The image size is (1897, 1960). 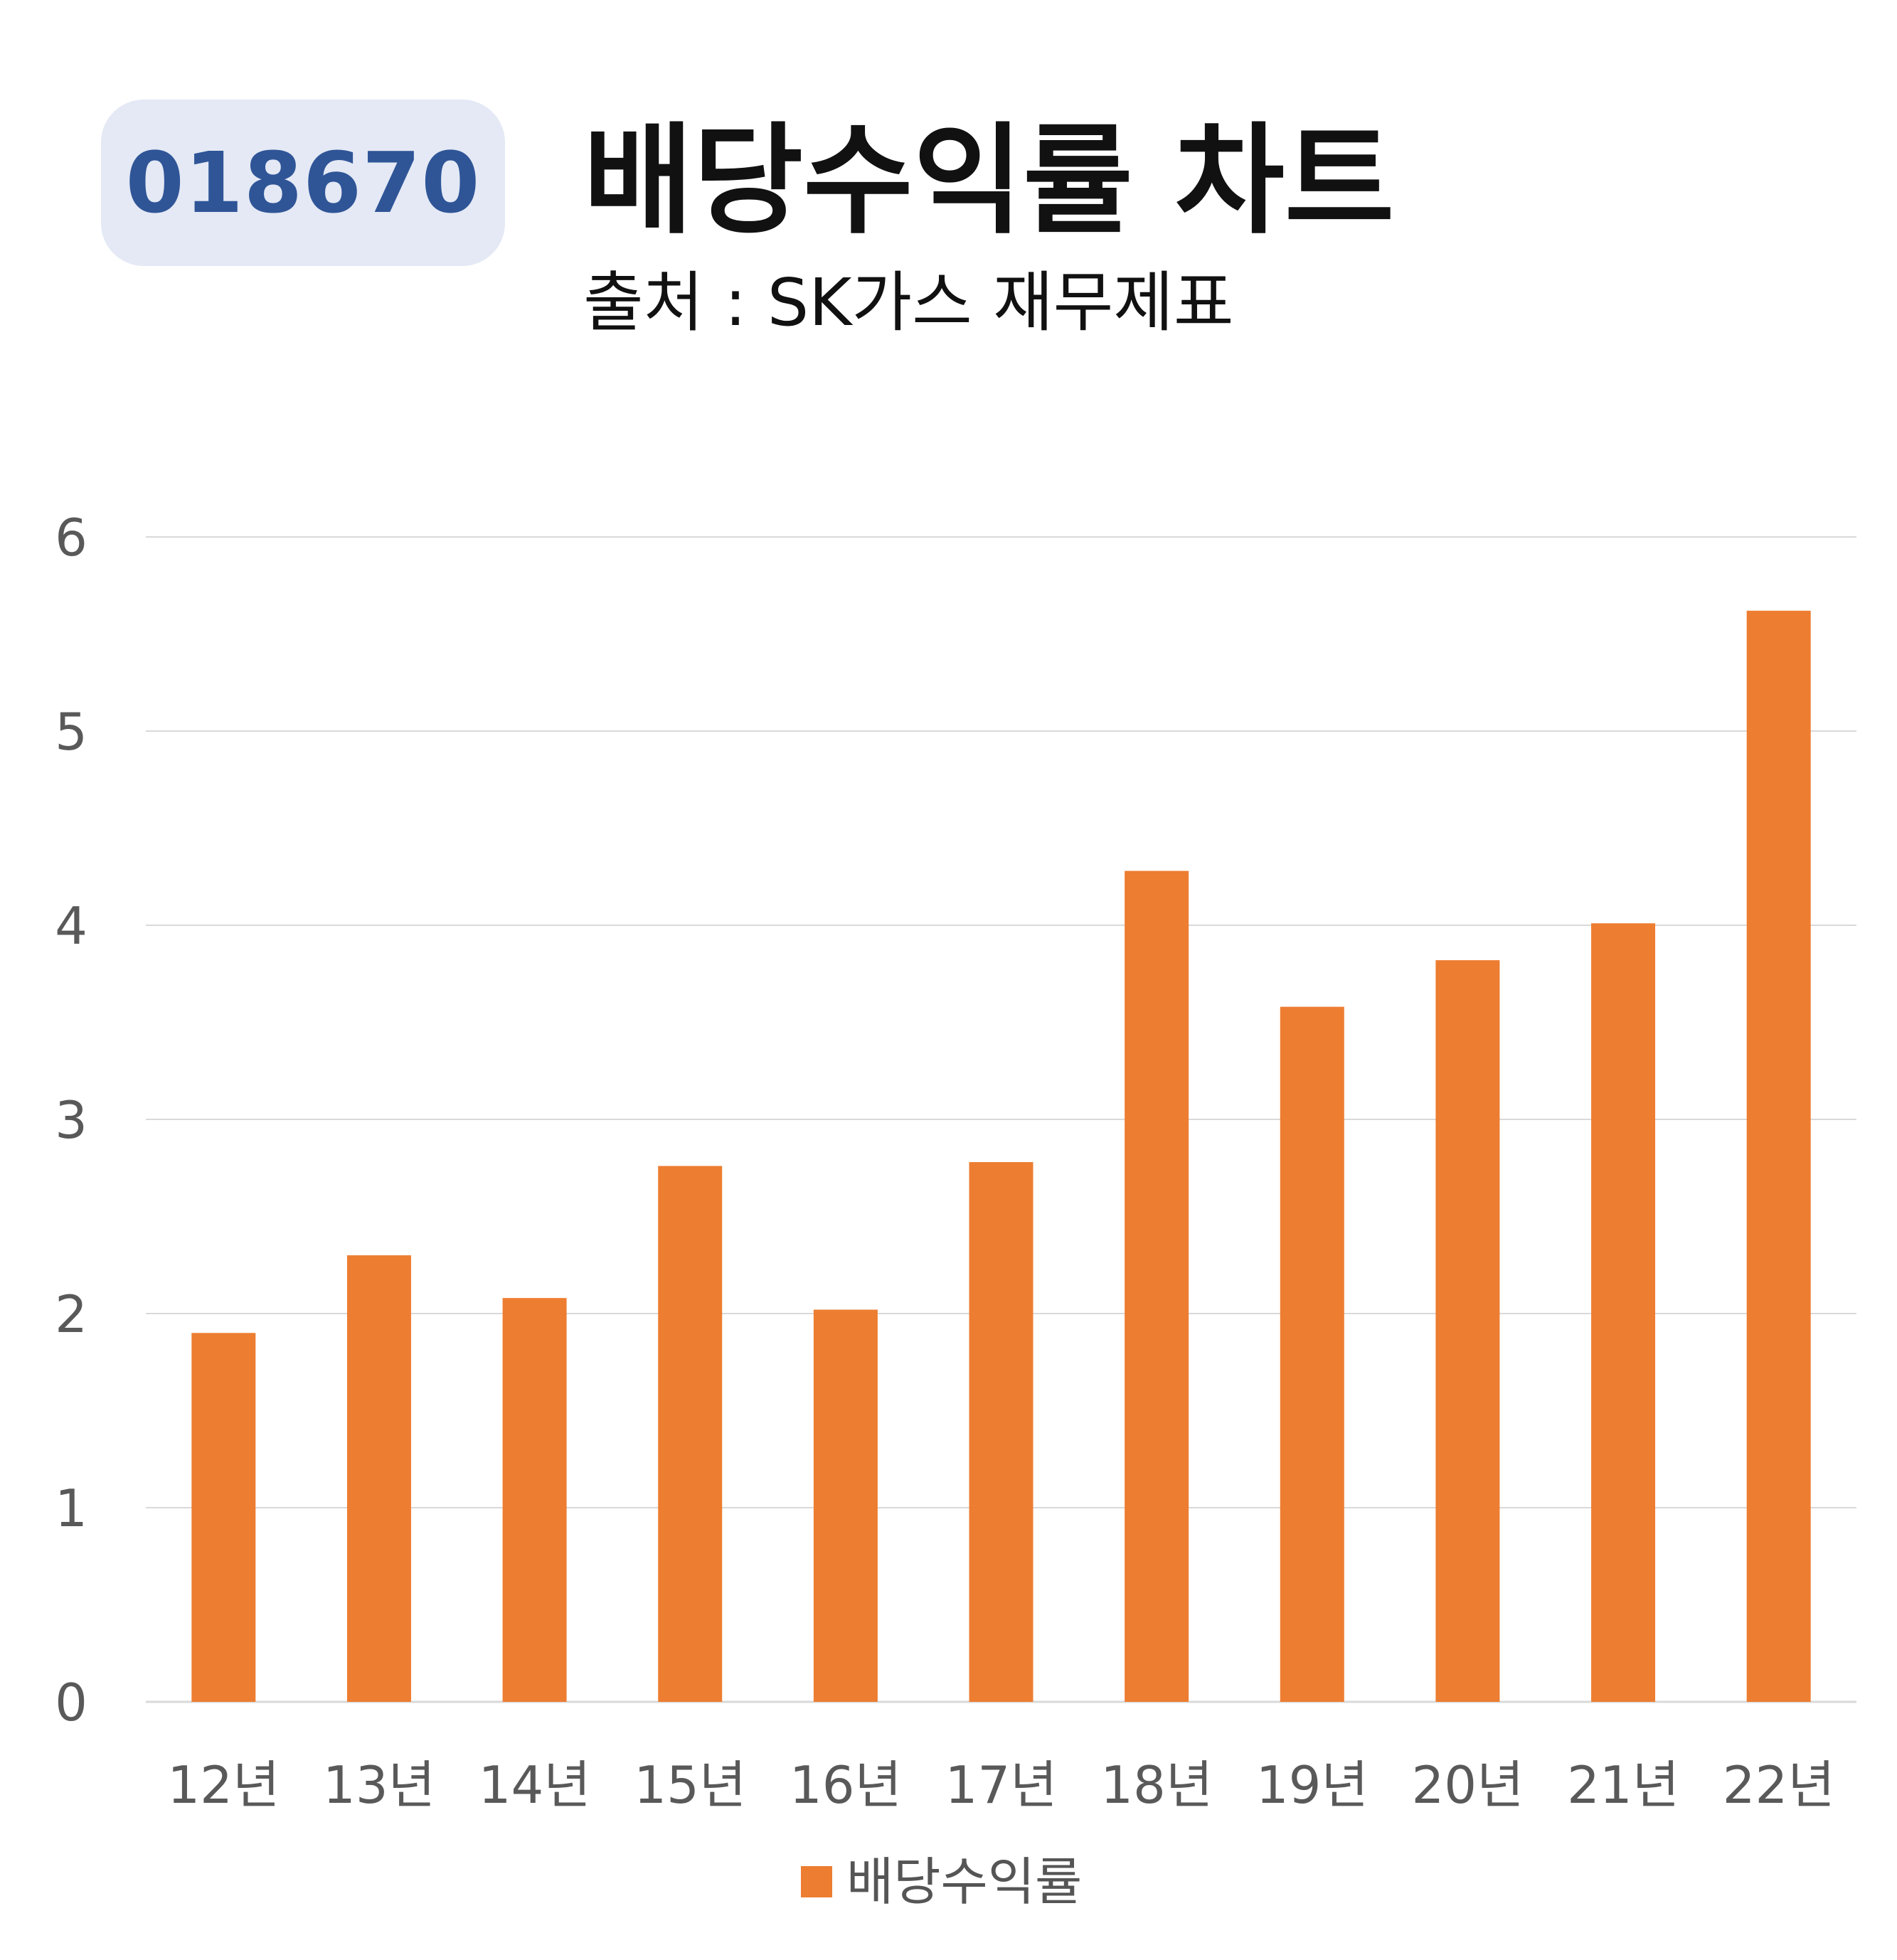 What do you see at coordinates (71, 732) in the screenshot?
I see `y-tick-label: 5` at bounding box center [71, 732].